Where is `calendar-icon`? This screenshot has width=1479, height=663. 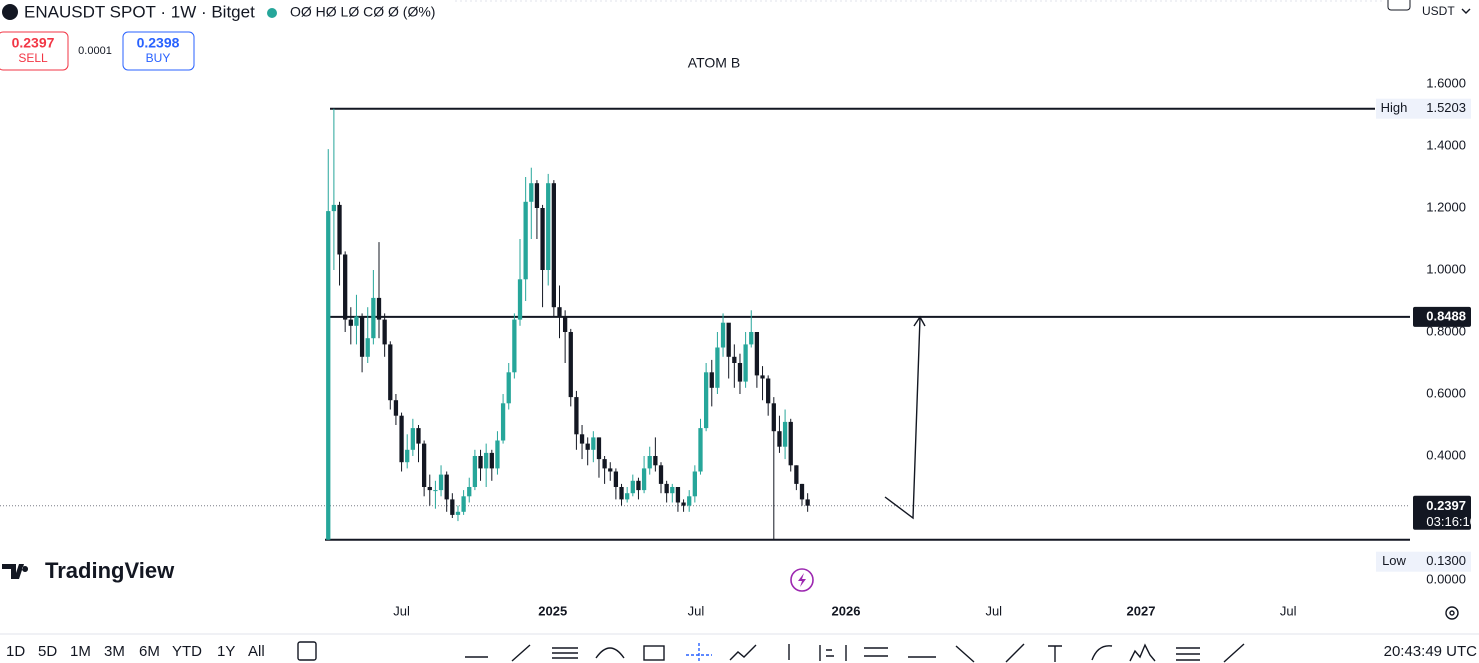 calendar-icon is located at coordinates (307, 651).